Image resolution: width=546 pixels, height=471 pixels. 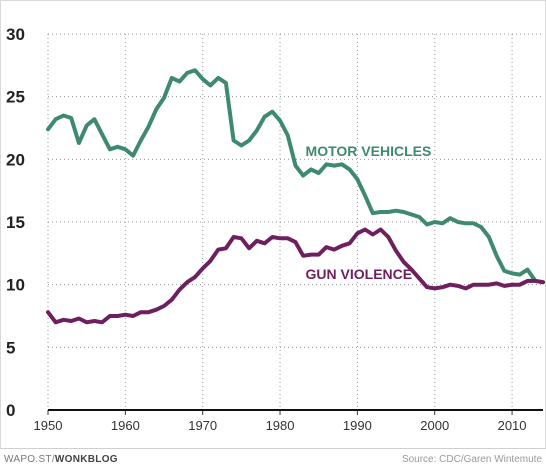 I want to click on series-label-gun-violence: GUN VIOLENCE, so click(x=359, y=274).